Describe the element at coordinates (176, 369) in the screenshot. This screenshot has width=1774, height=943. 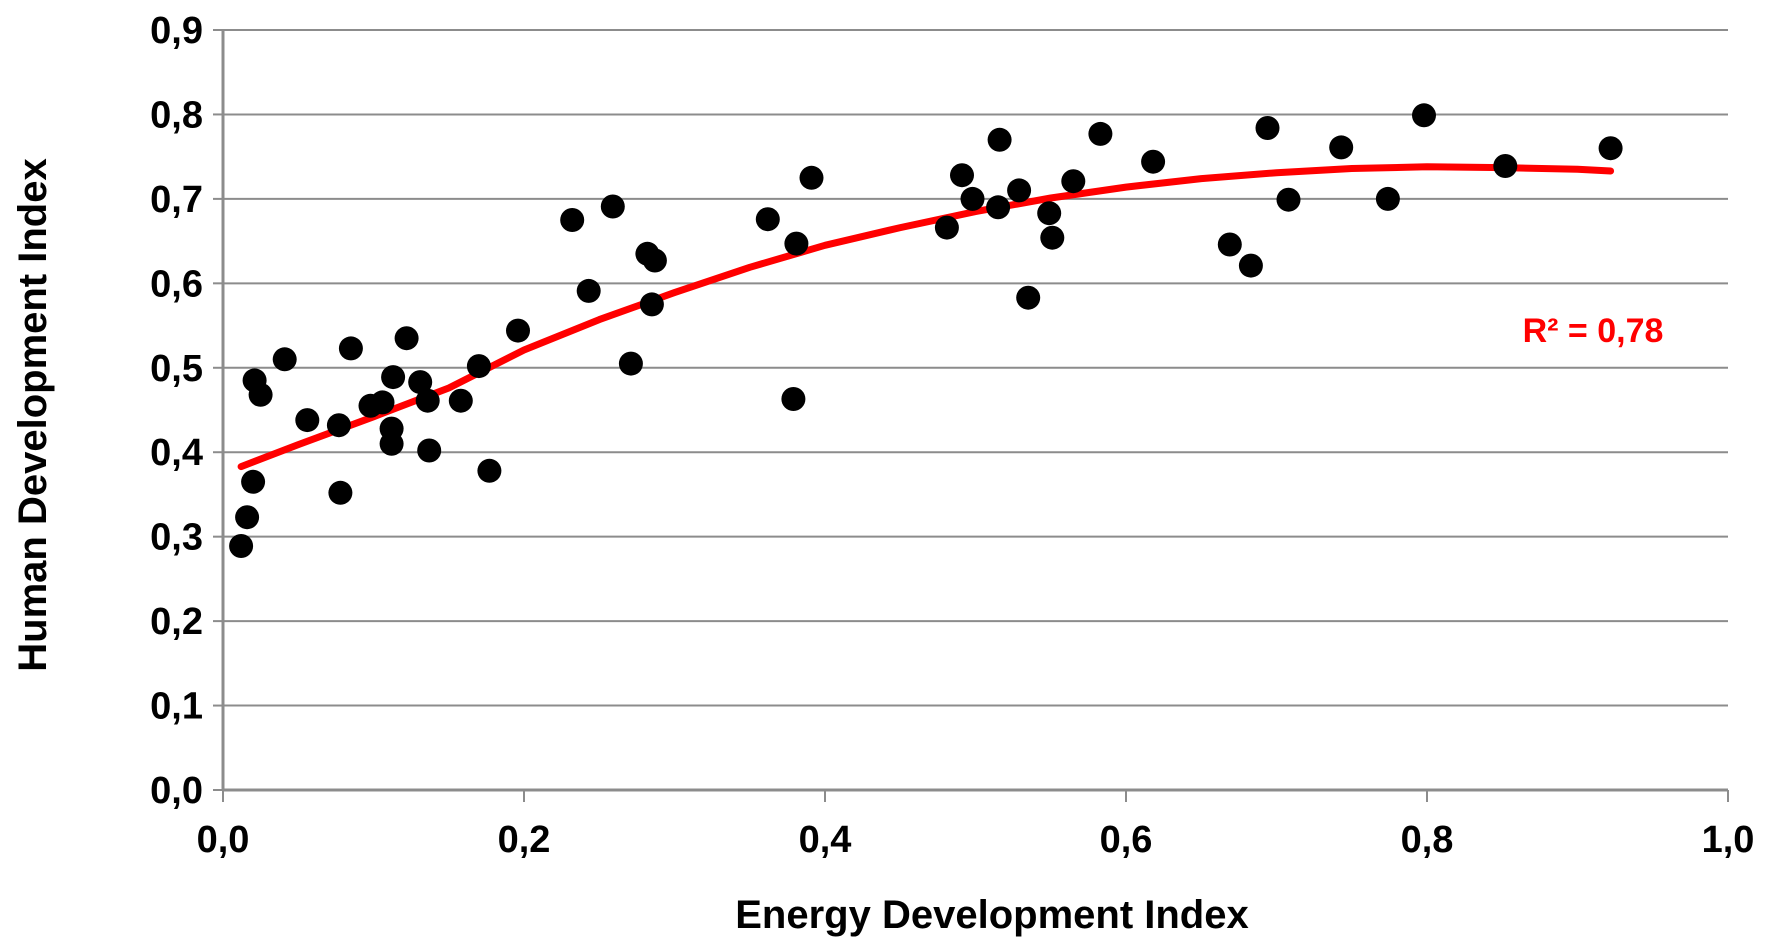
I see `y-tick-label: 0,5` at that location.